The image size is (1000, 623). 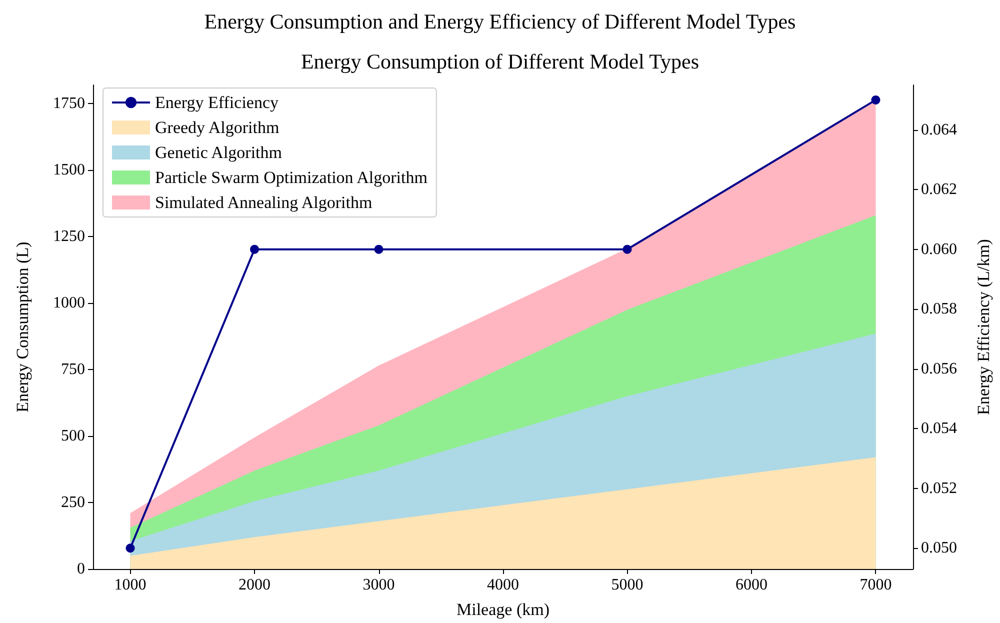 What do you see at coordinates (69, 237) in the screenshot?
I see `y-tick-label: 1250` at bounding box center [69, 237].